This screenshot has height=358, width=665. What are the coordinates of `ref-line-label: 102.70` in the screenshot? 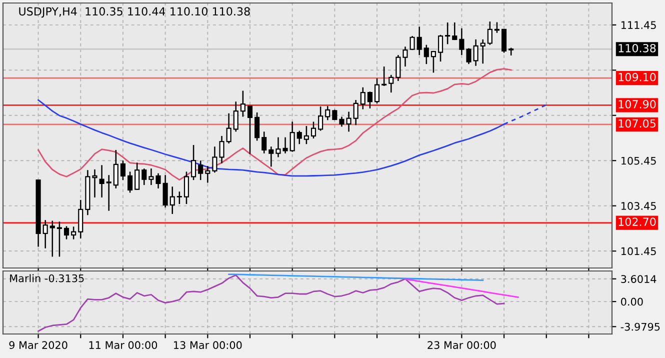 It's located at (637, 222).